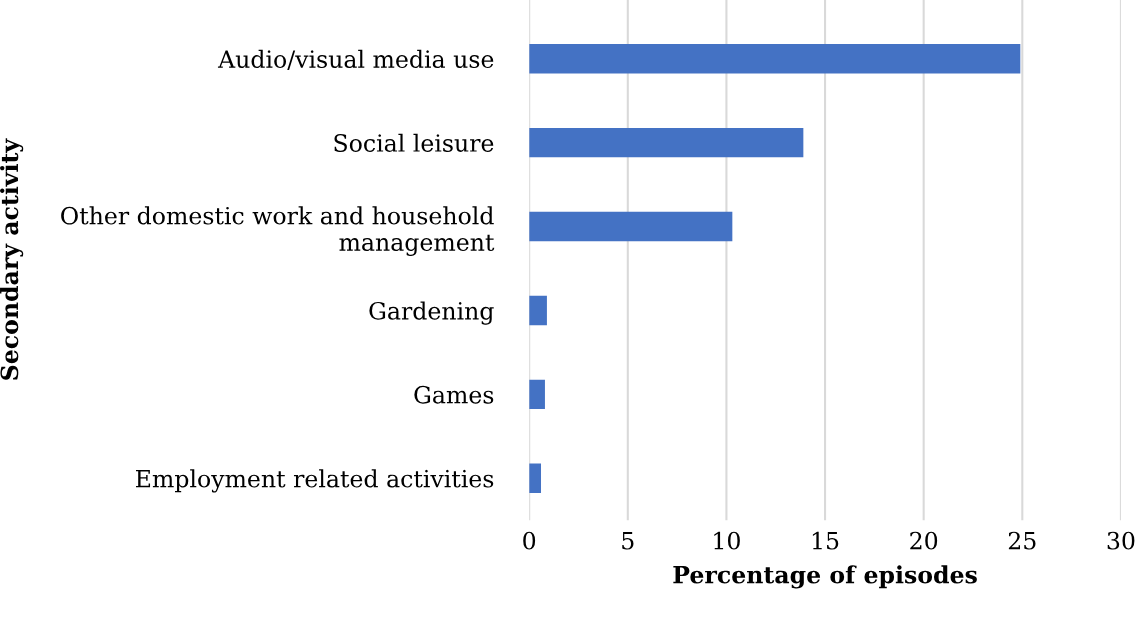 The width and height of the screenshot is (1138, 623). What do you see at coordinates (825, 577) in the screenshot?
I see `x-axis-title: Percentage of episodes` at bounding box center [825, 577].